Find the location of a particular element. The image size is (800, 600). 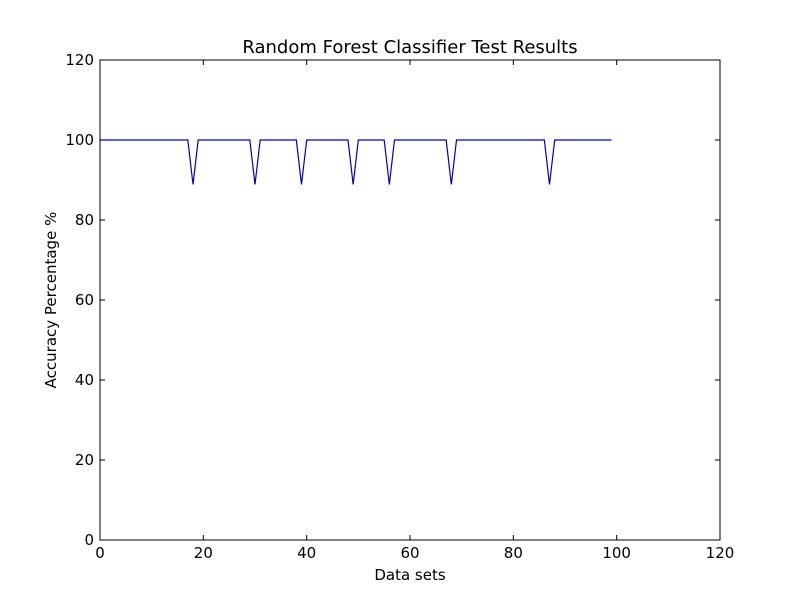

x-axis-label: Data sets is located at coordinates (410, 575).